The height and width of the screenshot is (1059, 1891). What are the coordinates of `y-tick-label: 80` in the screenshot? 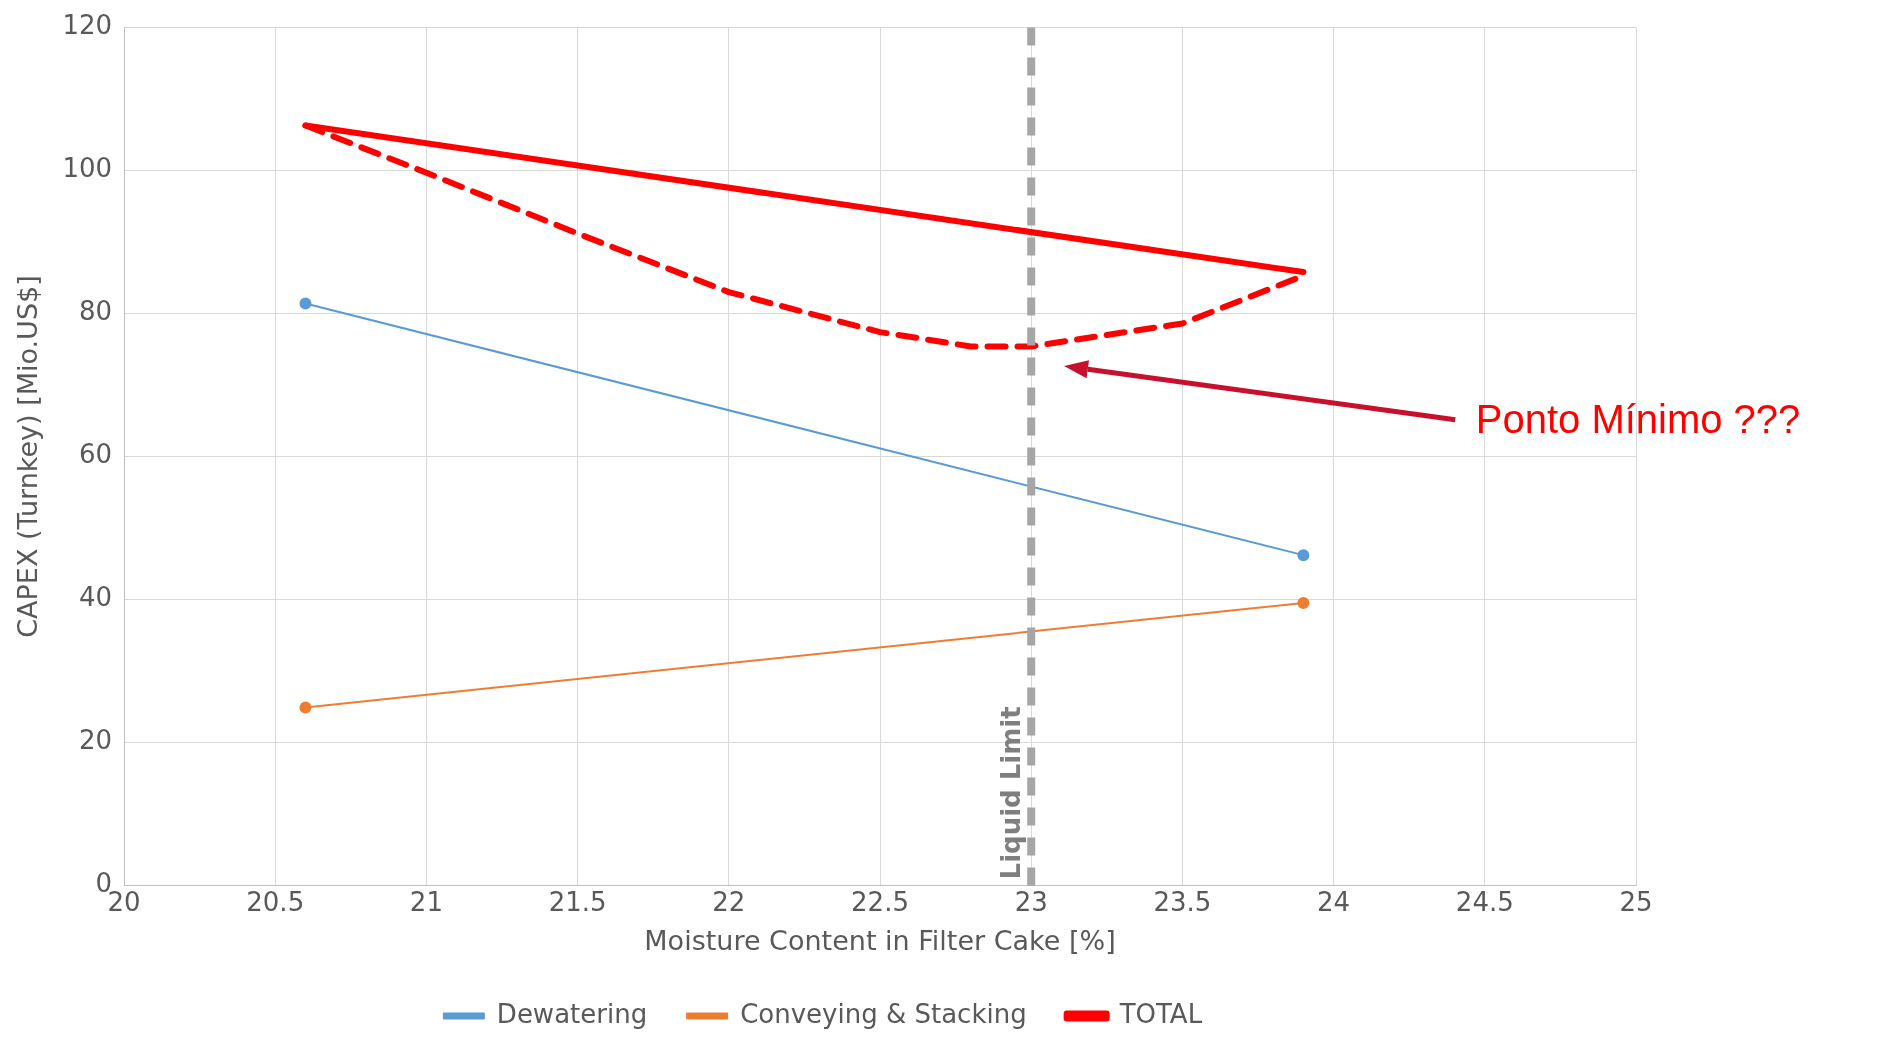 It's located at (95, 311).